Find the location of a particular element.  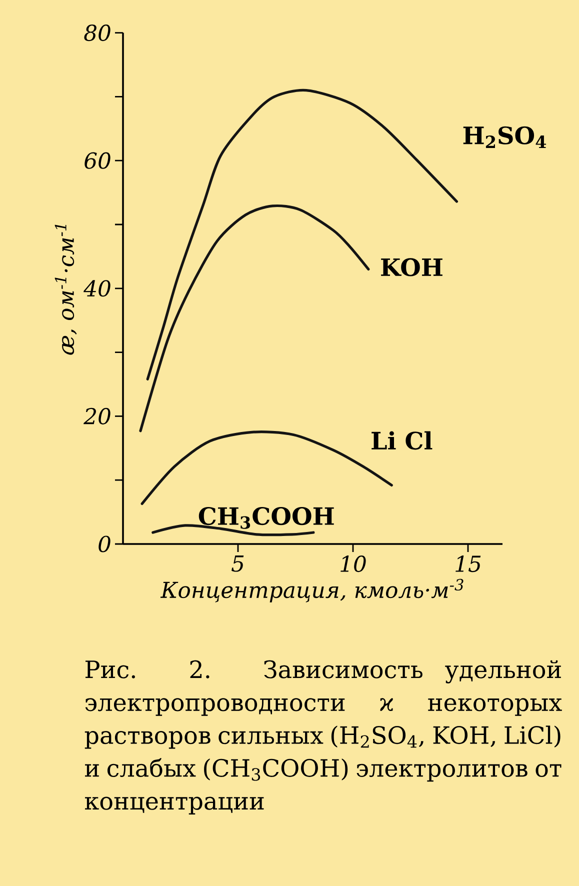

x-tick-label: 10 is located at coordinates (353, 564).